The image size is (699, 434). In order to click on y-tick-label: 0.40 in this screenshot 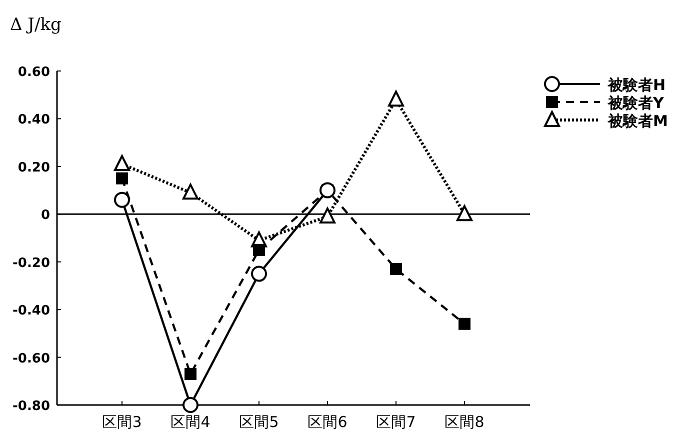, I will do `click(34, 120)`.